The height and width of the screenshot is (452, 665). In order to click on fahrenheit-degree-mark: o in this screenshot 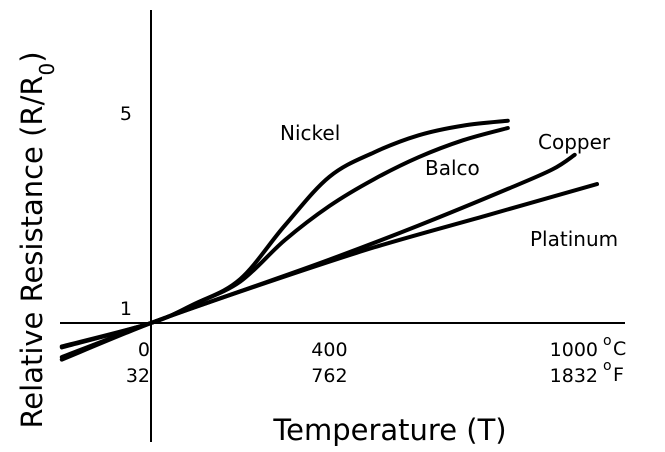, I will do `click(607, 366)`.